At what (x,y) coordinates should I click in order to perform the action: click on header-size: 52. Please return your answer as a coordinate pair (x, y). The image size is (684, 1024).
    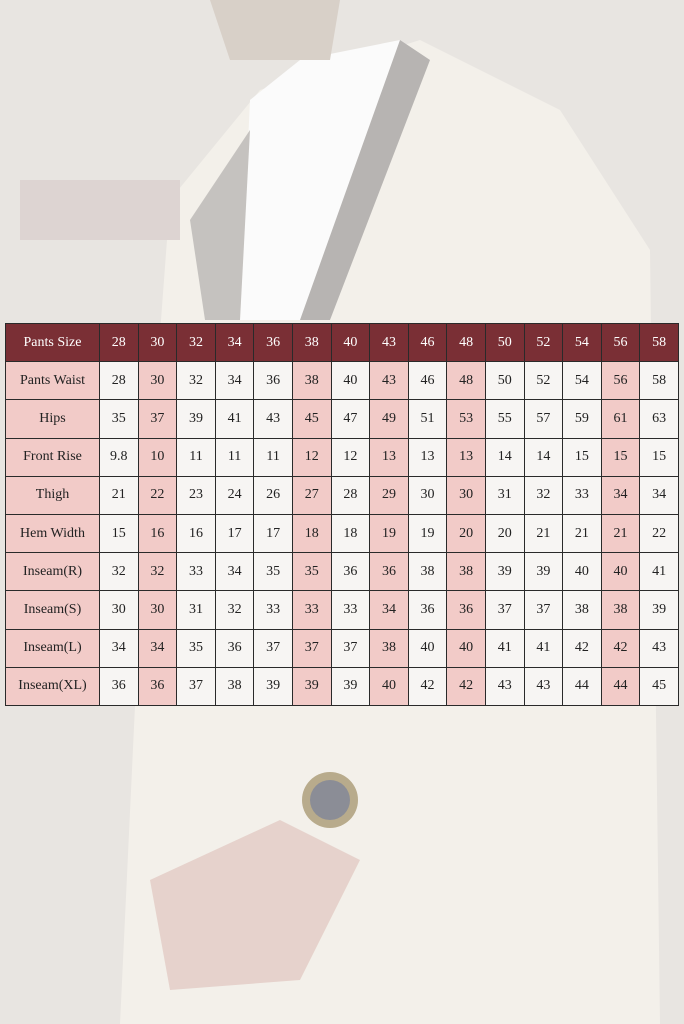
    Looking at the image, I should click on (543, 342).